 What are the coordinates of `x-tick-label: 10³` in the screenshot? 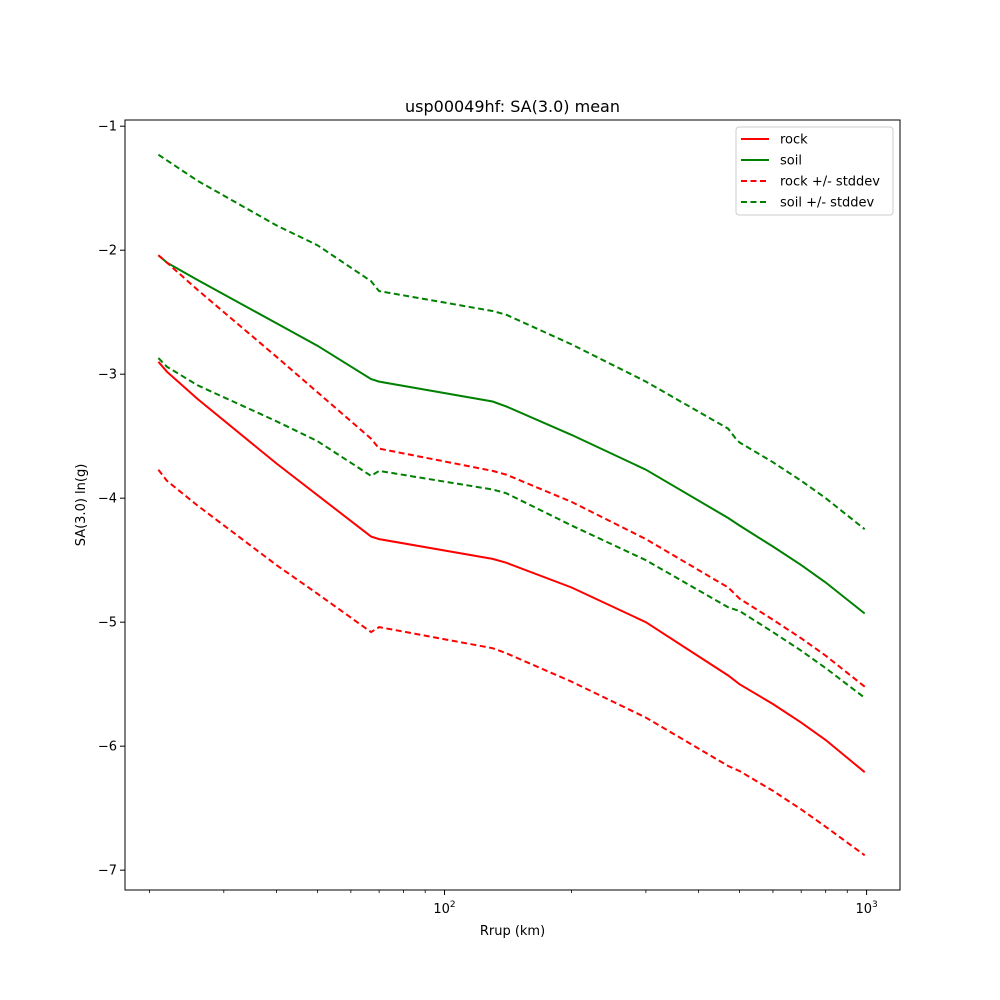 It's located at (866, 908).